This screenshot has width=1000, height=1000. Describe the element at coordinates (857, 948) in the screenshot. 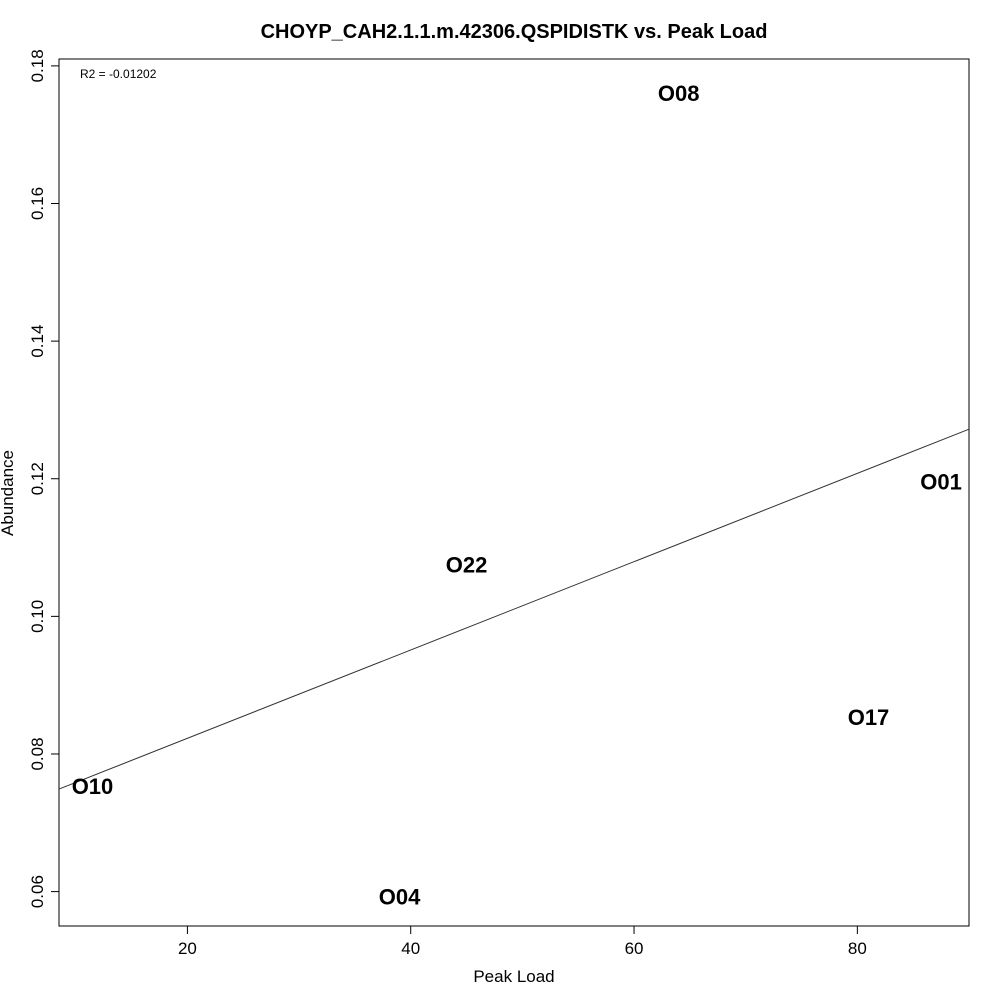

I see `x-tick-label: 80` at that location.